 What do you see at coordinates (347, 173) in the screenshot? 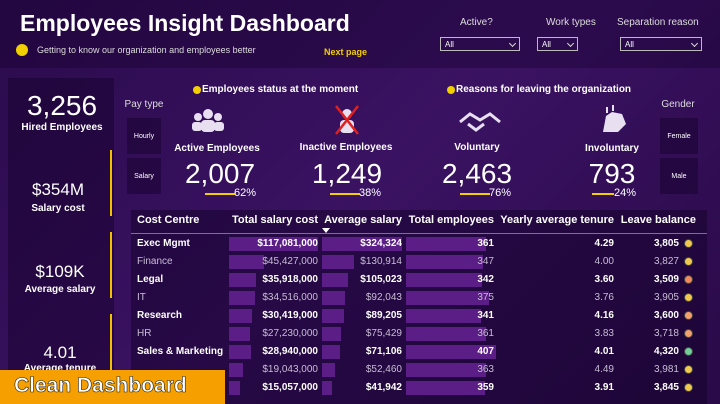
I see `status-value: 1,249` at bounding box center [347, 173].